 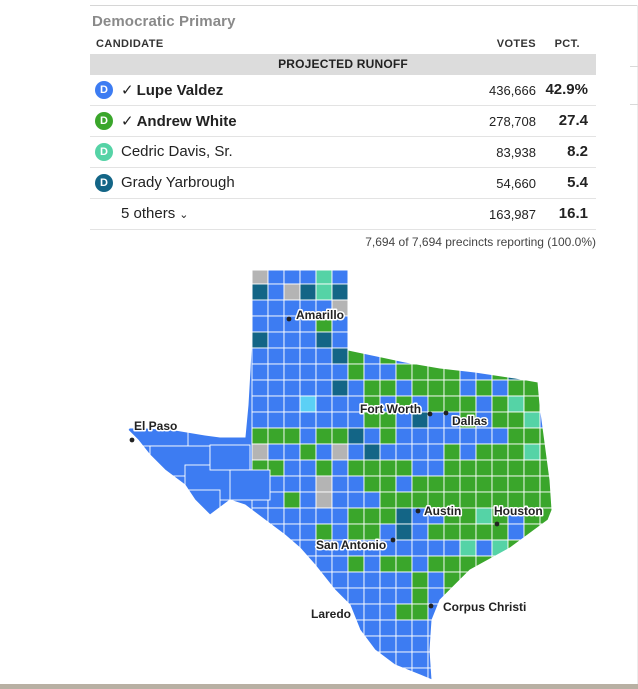 I want to click on city-label: Houston, so click(x=518, y=511).